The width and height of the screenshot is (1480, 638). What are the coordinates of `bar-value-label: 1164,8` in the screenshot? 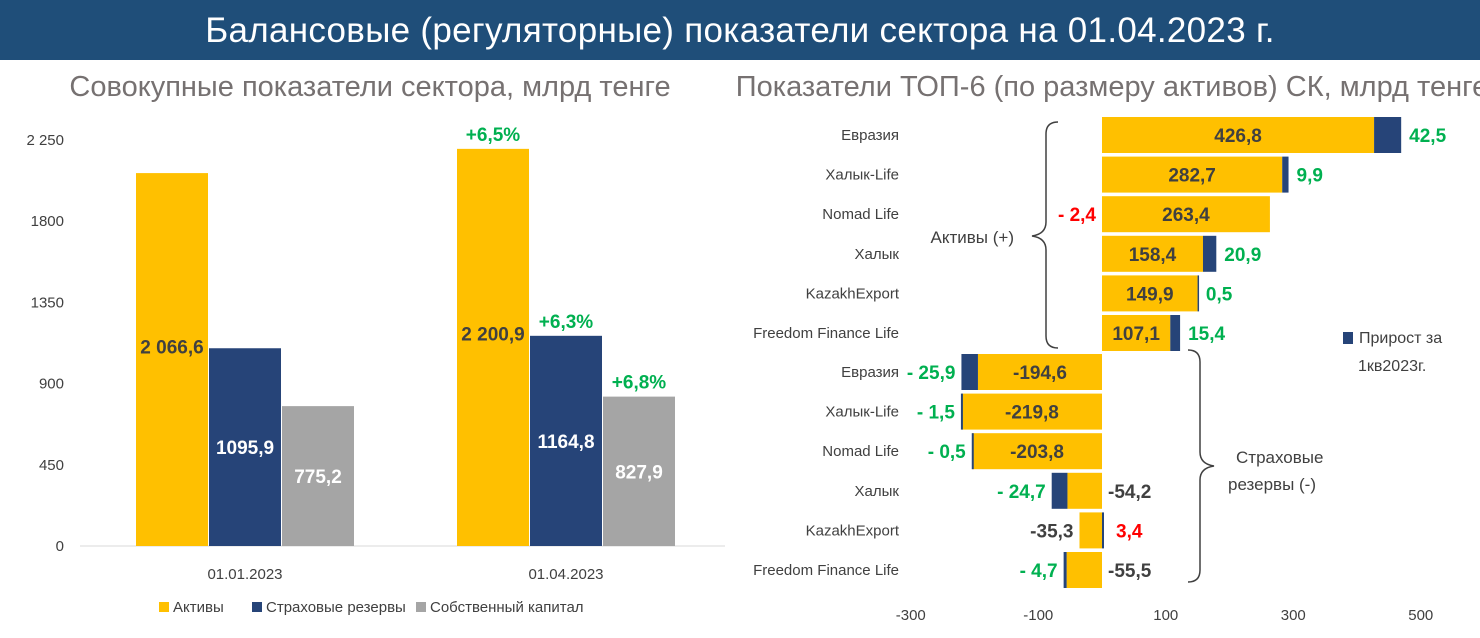 It's located at (565, 442).